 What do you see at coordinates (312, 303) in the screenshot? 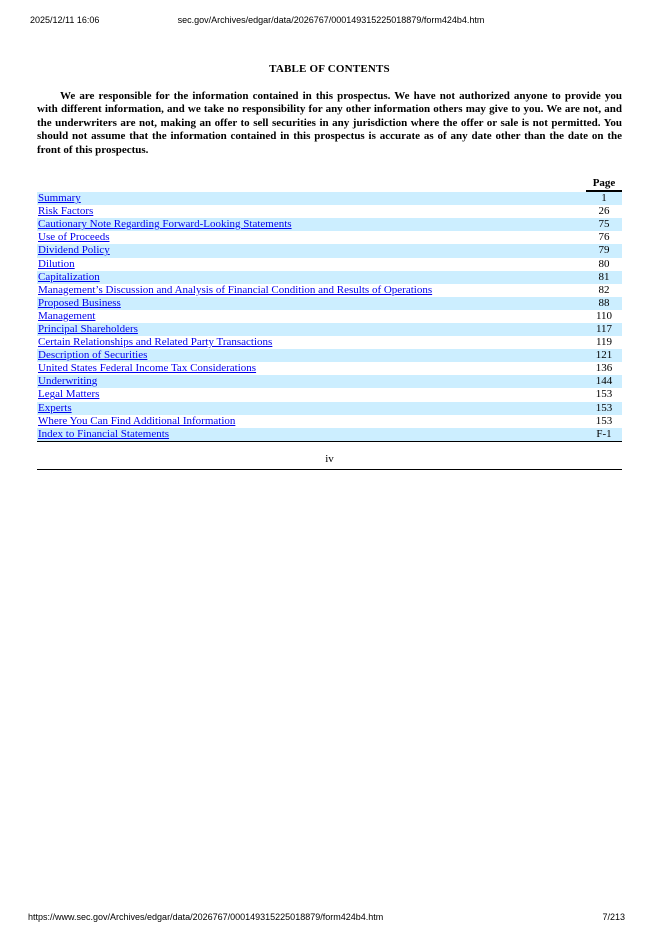
I see `toc-link-cell: Proposed Business` at bounding box center [312, 303].